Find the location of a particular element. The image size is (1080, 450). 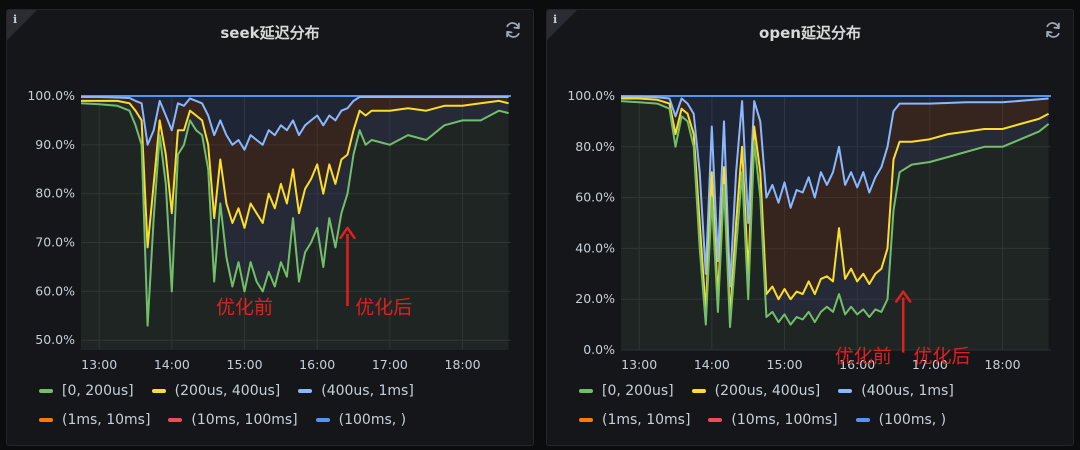

y-tick-label: 20.0% is located at coordinates (595, 298).